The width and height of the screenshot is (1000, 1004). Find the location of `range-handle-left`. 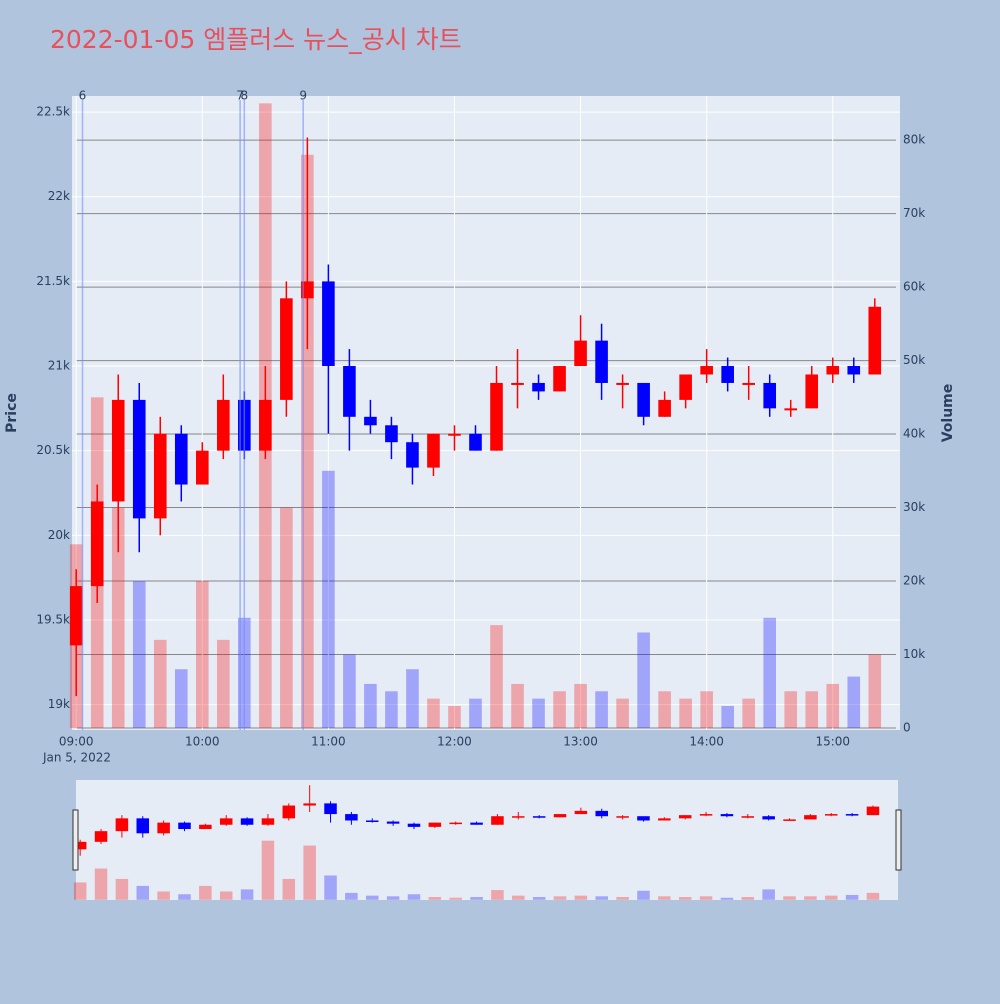

range-handle-left is located at coordinates (75, 840).